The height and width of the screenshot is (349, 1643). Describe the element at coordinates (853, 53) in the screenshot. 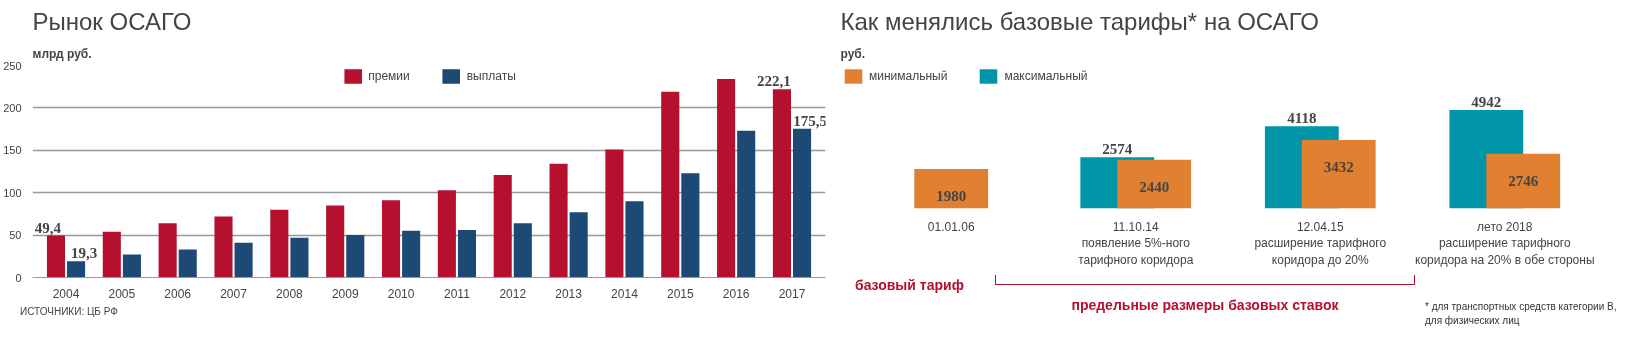

I see `y-axis-title: руб.` at that location.